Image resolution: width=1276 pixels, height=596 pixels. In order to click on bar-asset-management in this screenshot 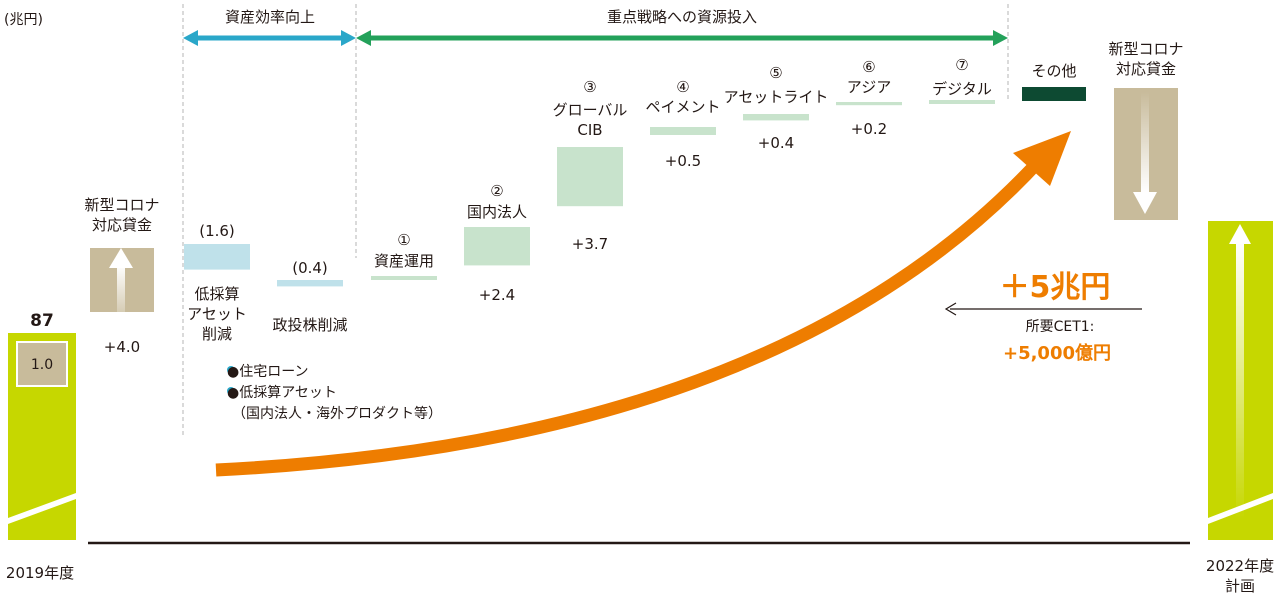, I will do `click(404, 278)`.